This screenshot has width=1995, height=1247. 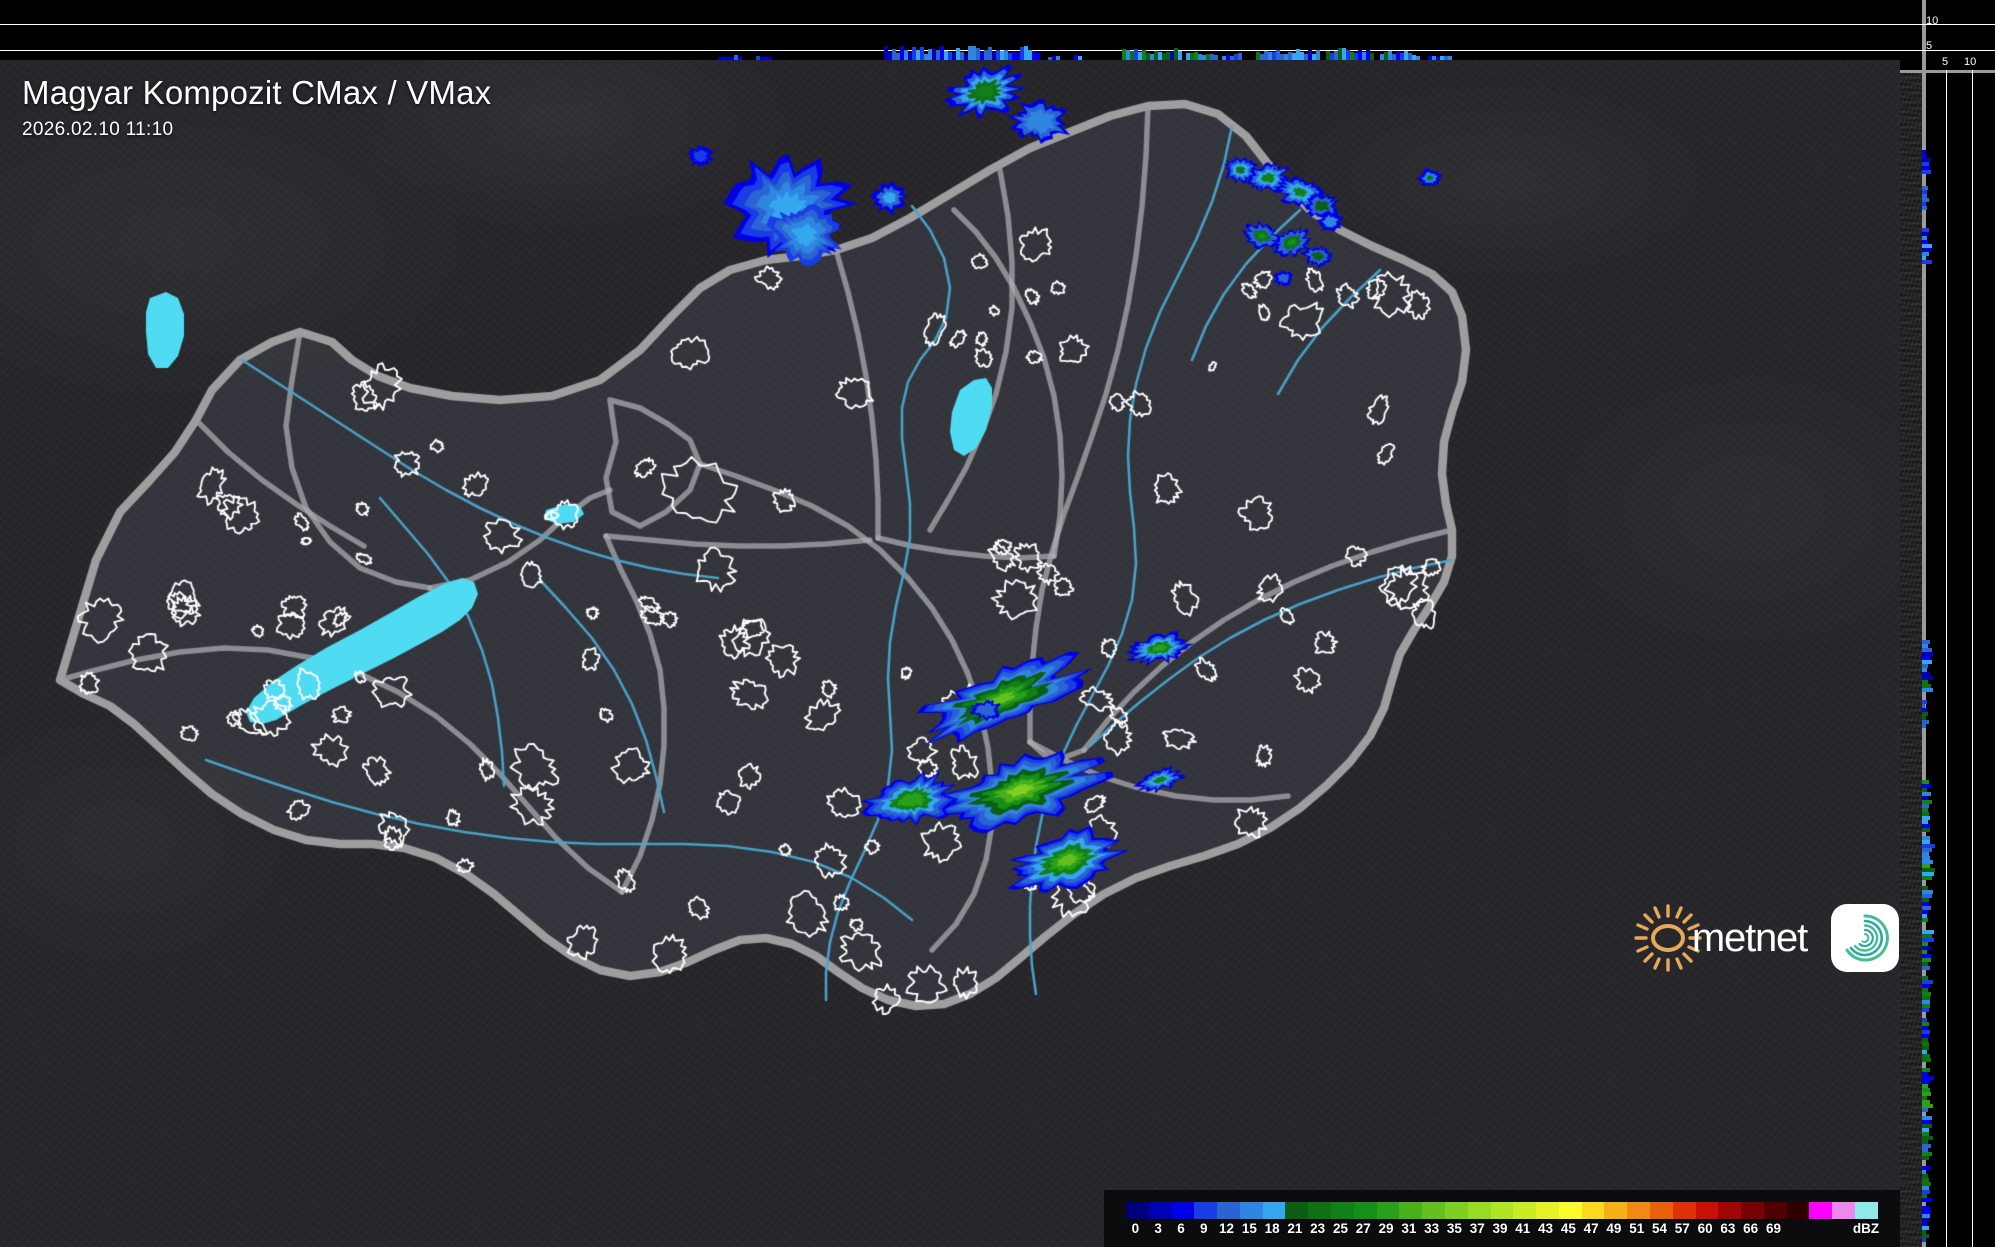 What do you see at coordinates (1929, 46) in the screenshot?
I see `vmax-v-axis-tick-5: 5` at bounding box center [1929, 46].